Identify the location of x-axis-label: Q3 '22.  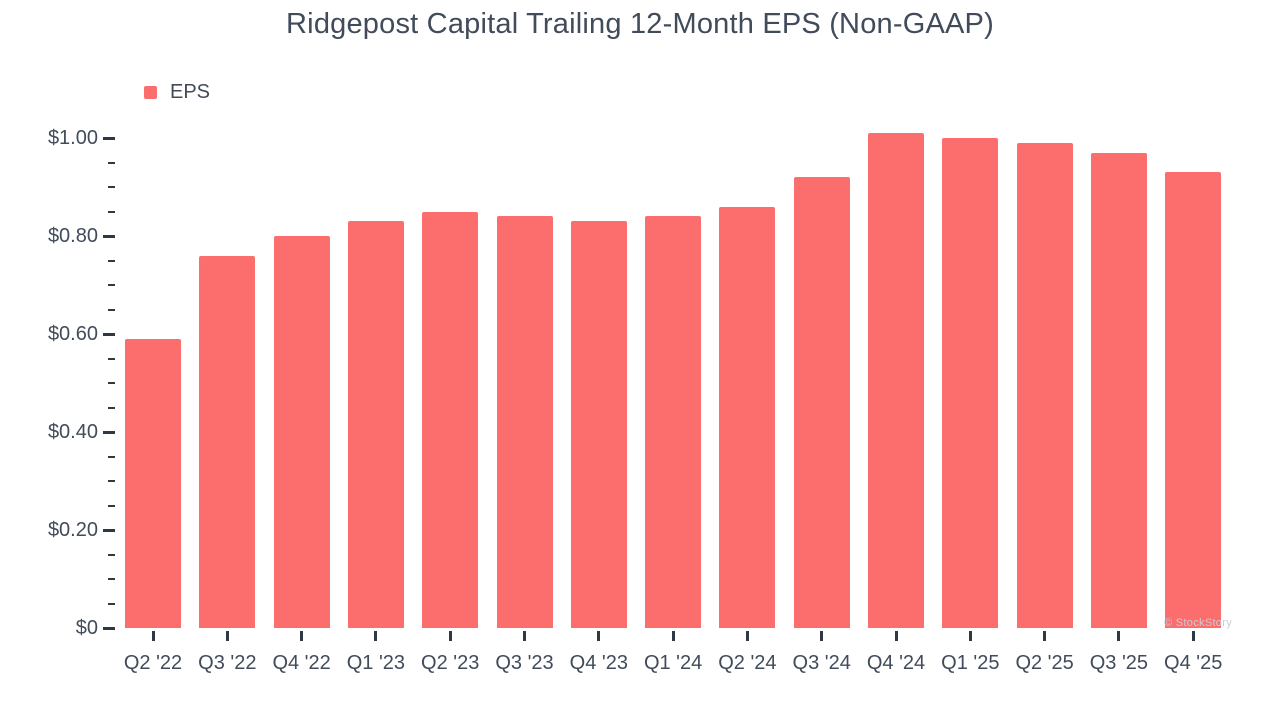
(227, 663).